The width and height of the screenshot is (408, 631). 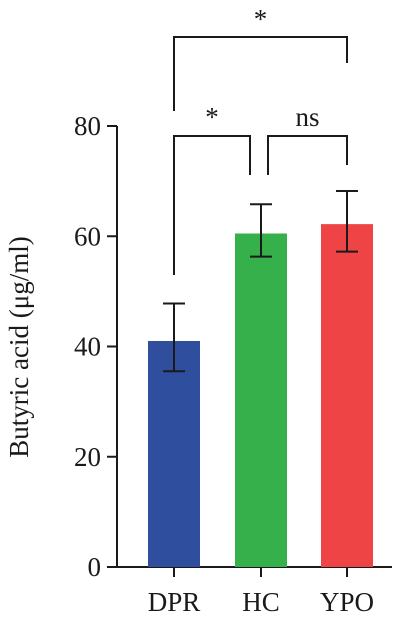 What do you see at coordinates (261, 602) in the screenshot?
I see `x-tick-label-hc: HC` at bounding box center [261, 602].